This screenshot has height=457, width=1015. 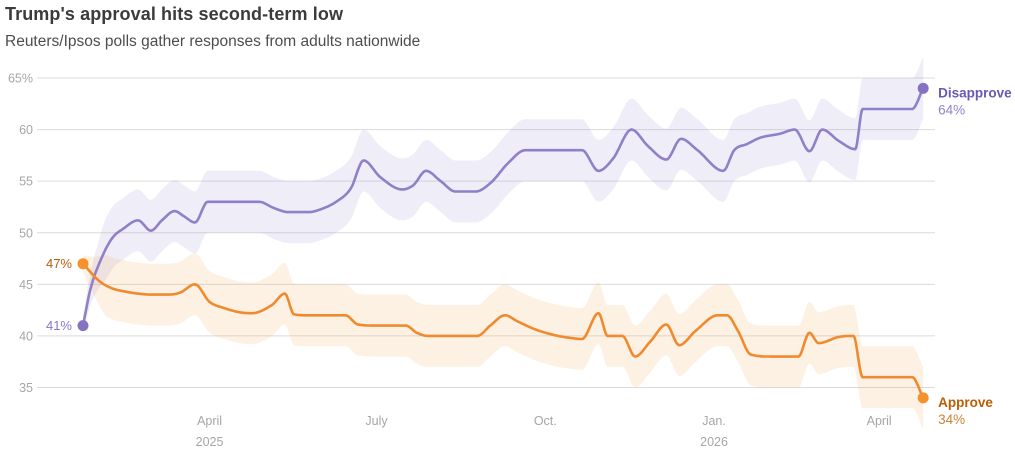 I want to click on x-tick-label: July, so click(x=376, y=421).